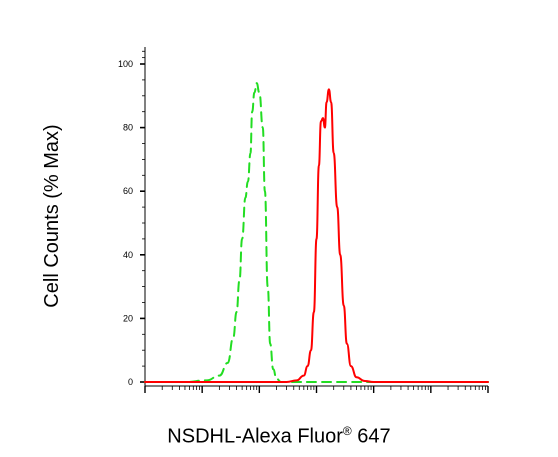  What do you see at coordinates (255, 436) in the screenshot?
I see `x-axis-label-text: NSDHL-Alexa Fluor` at bounding box center [255, 436].